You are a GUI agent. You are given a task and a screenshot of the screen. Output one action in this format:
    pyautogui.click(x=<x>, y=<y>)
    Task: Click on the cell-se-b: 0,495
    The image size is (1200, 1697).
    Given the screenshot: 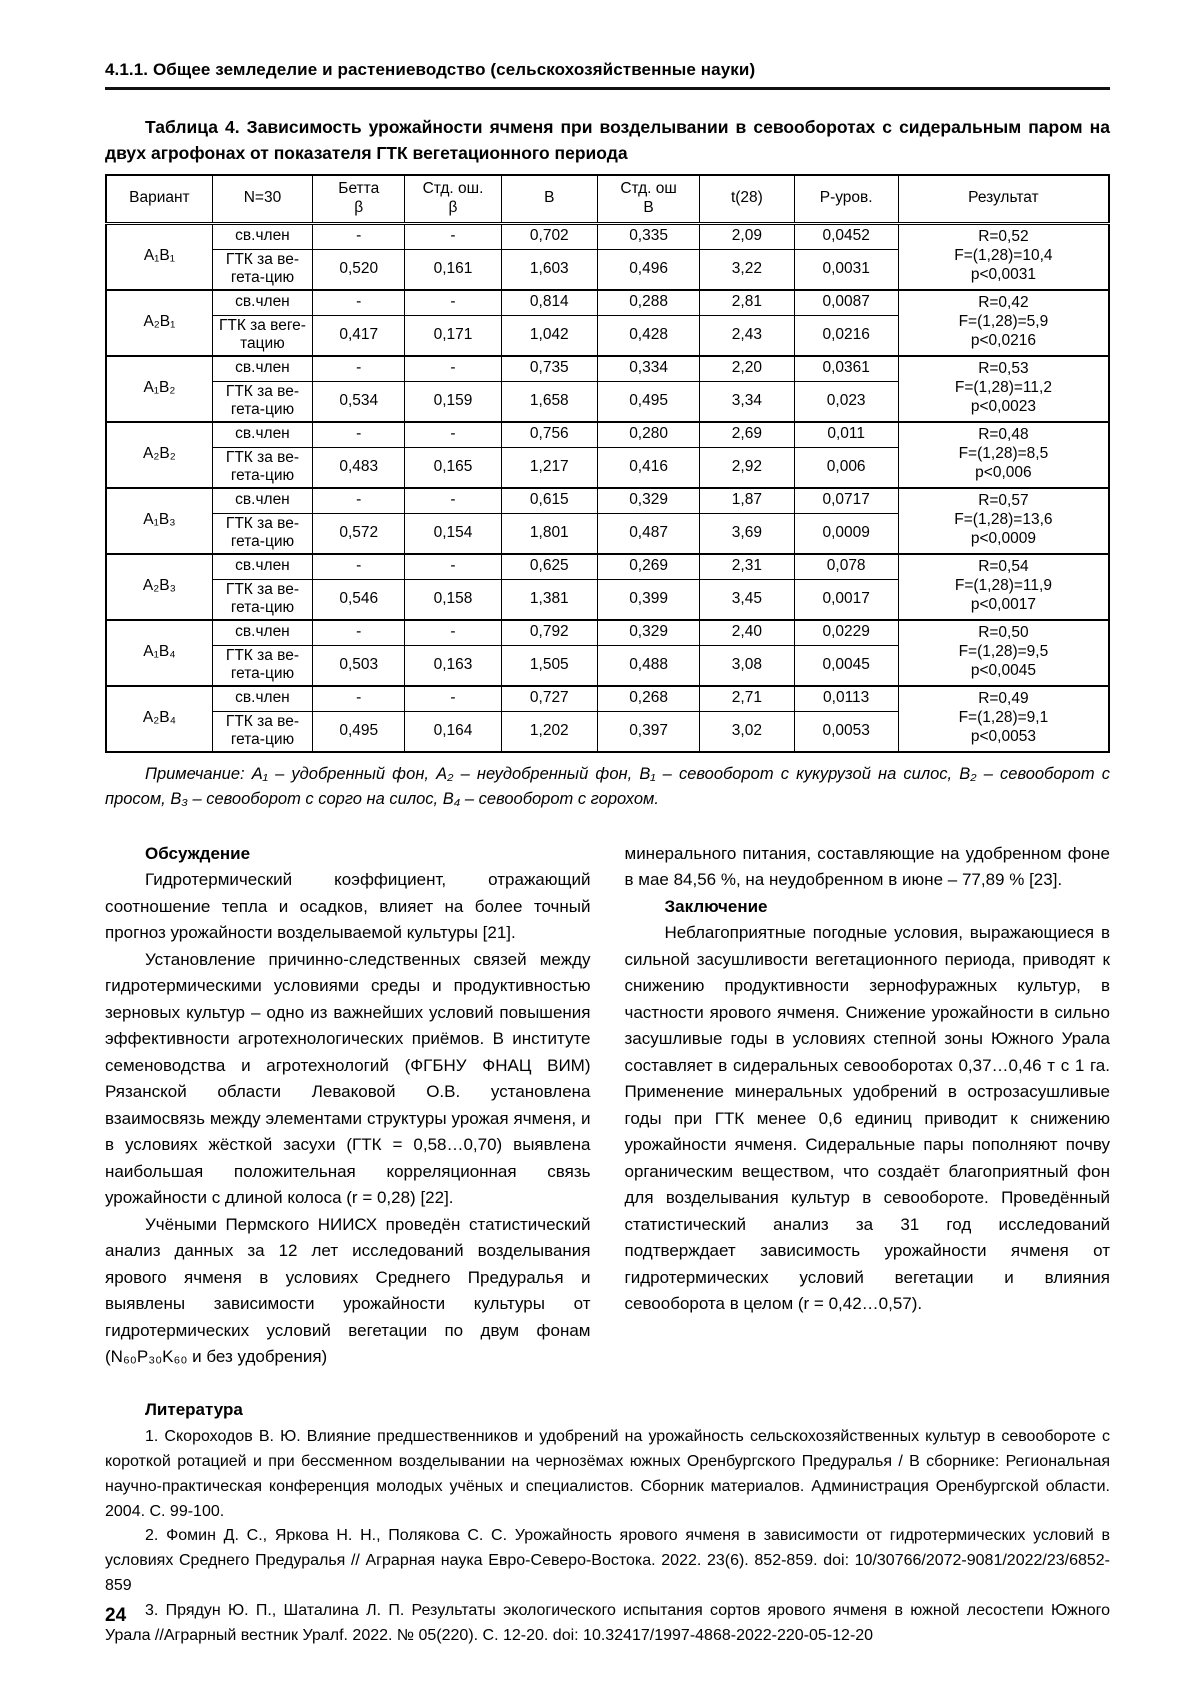 What is the action you would take?
    pyautogui.click(x=648, y=401)
    